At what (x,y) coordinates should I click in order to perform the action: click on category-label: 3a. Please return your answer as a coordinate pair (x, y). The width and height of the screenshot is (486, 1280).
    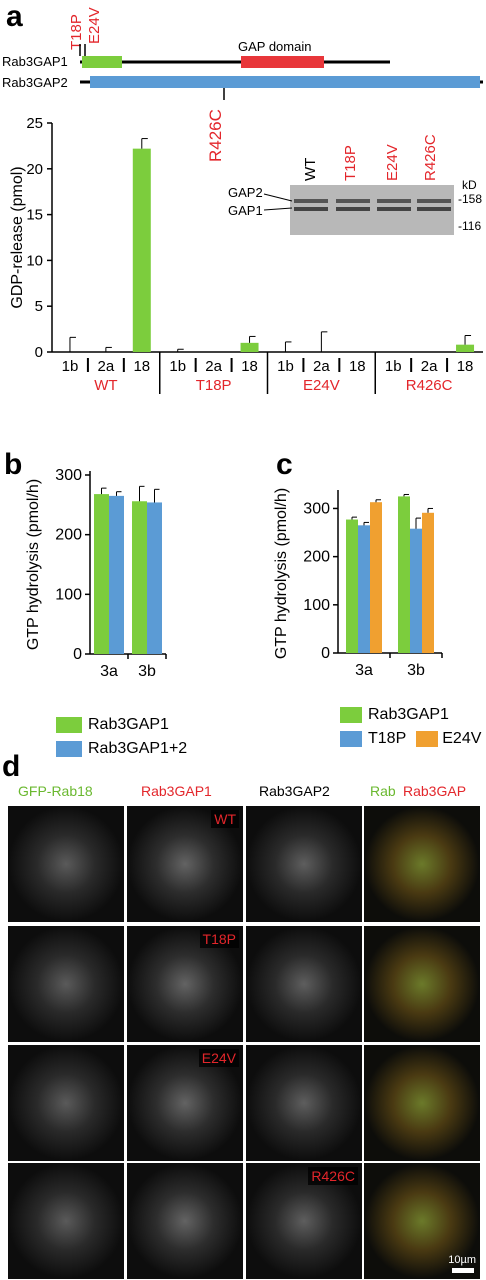
    Looking at the image, I should click on (364, 670).